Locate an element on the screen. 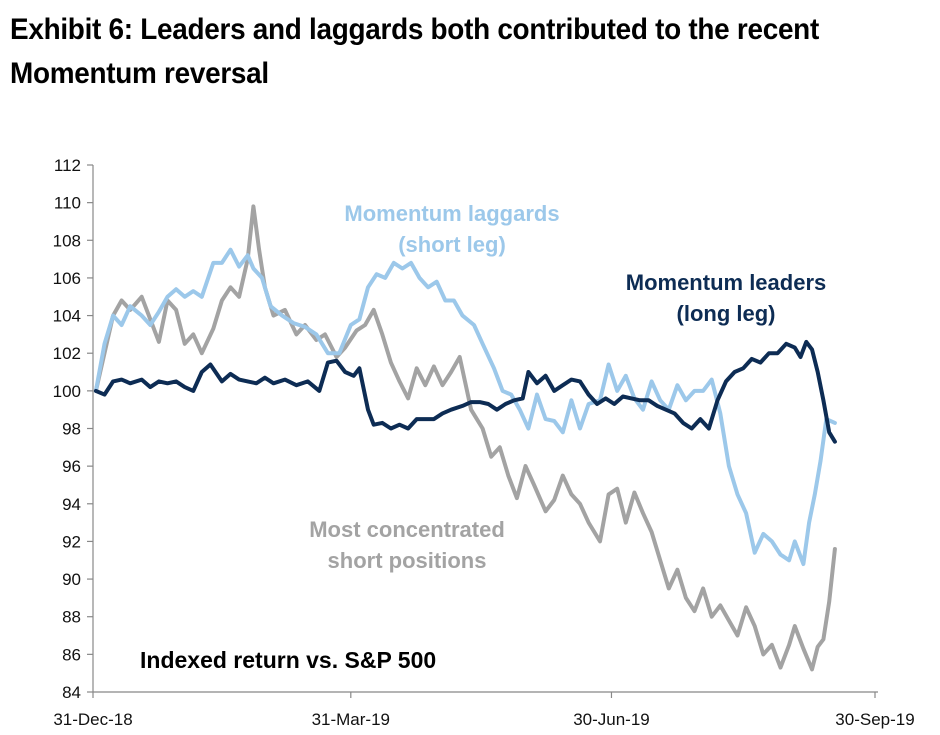 Image resolution: width=940 pixels, height=735 pixels. y-tick-label: 84 is located at coordinates (71, 692).